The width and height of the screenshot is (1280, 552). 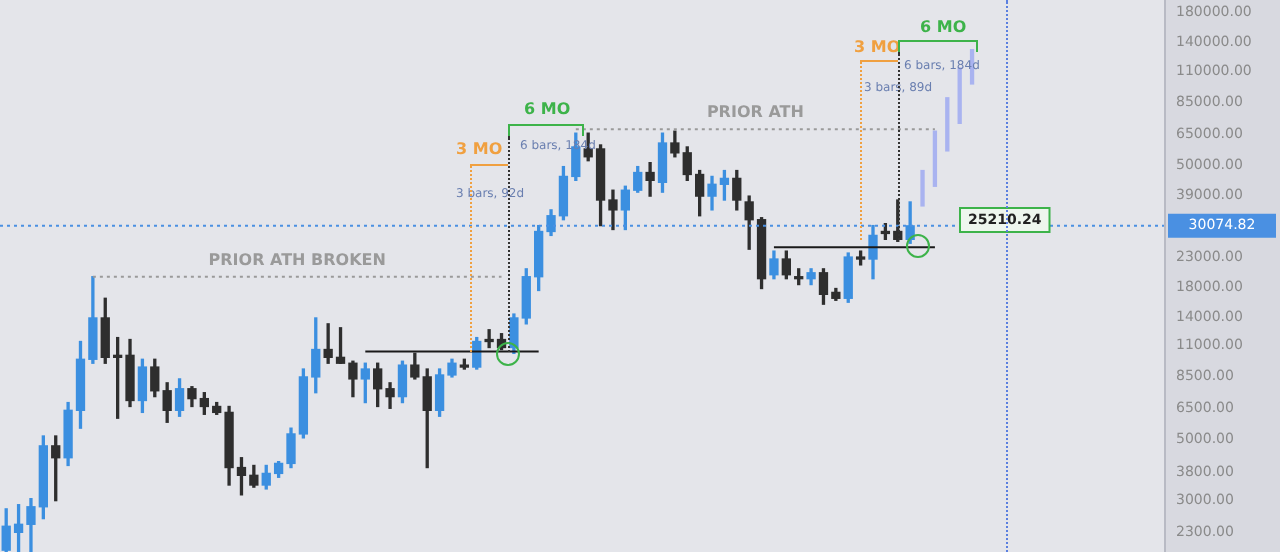 What do you see at coordinates (297, 259) in the screenshot?
I see `series-label: PRIOR ATH BROKEN` at bounding box center [297, 259].